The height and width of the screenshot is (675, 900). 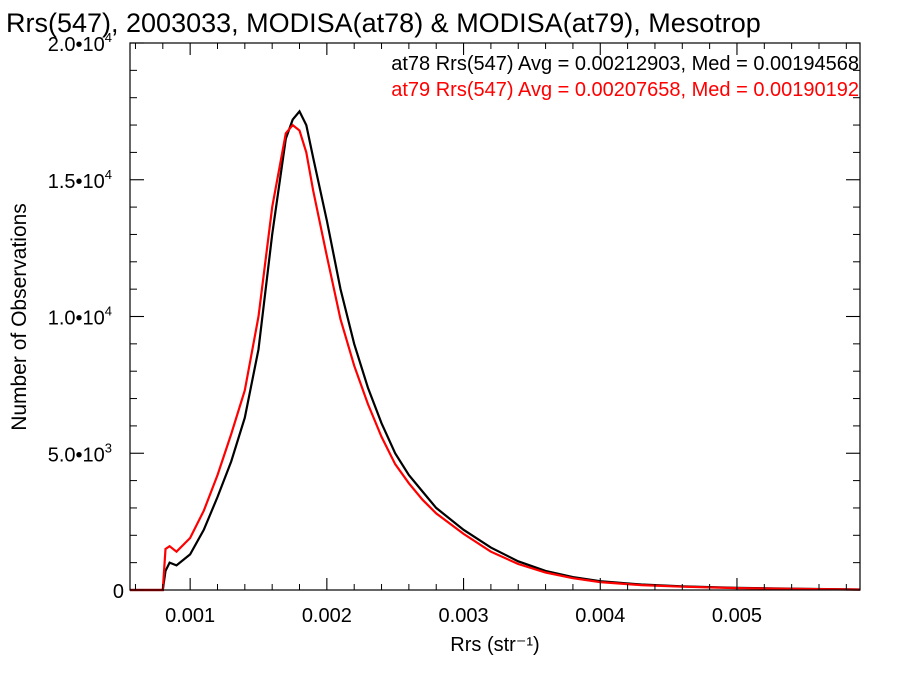 I want to click on y-tick-label: 5.0•103, so click(x=80, y=453).